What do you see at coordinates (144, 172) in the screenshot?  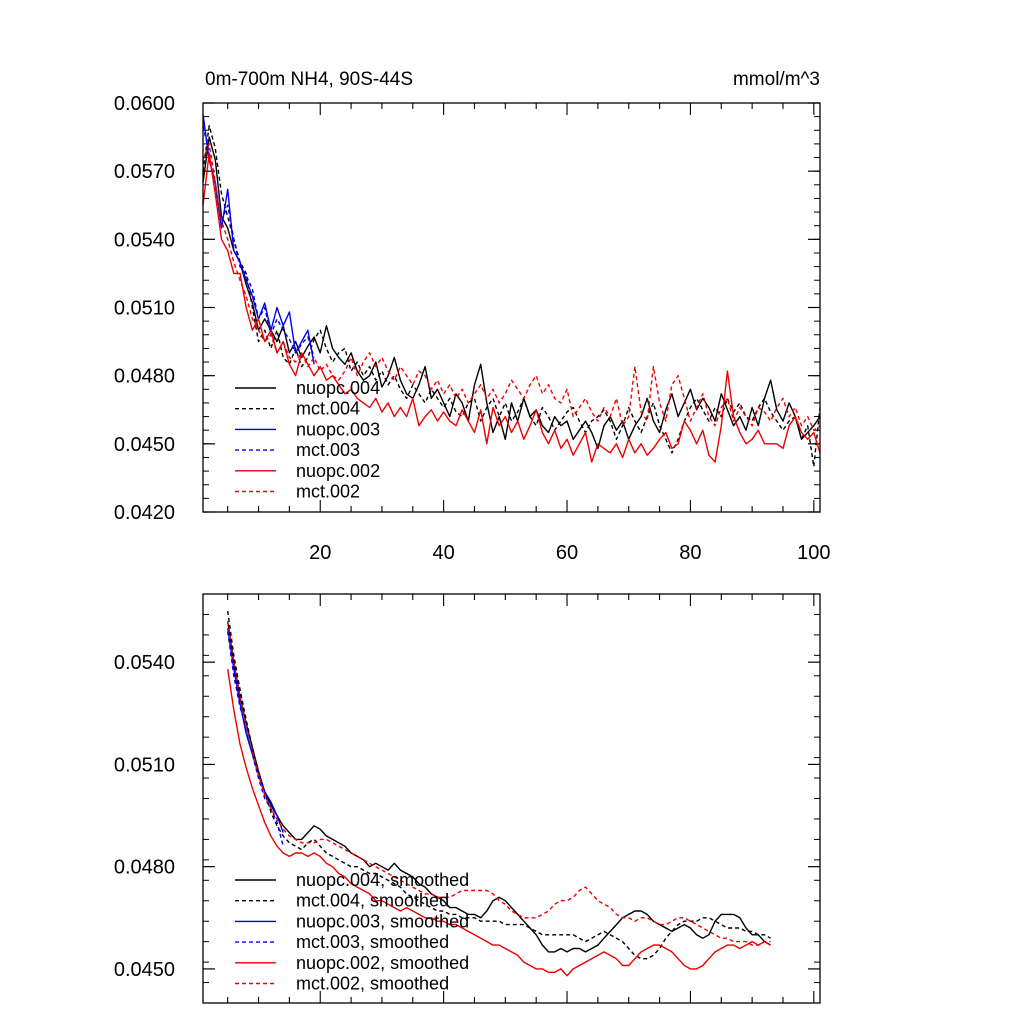 I see `y-tick-label: 0.0570` at bounding box center [144, 172].